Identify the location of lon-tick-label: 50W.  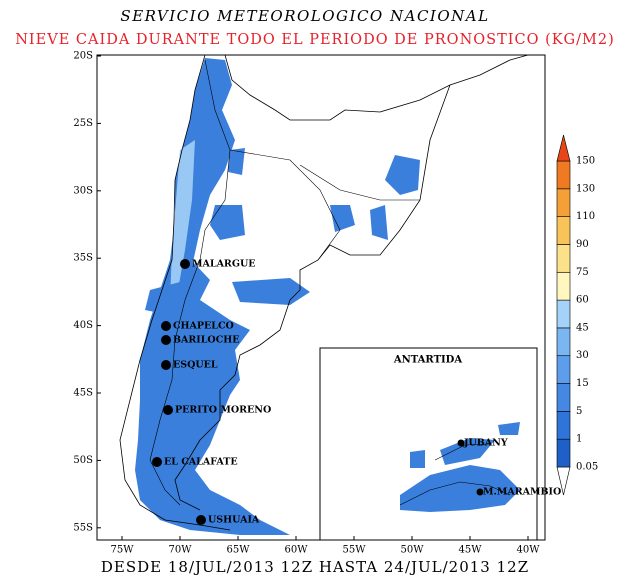
(412, 550).